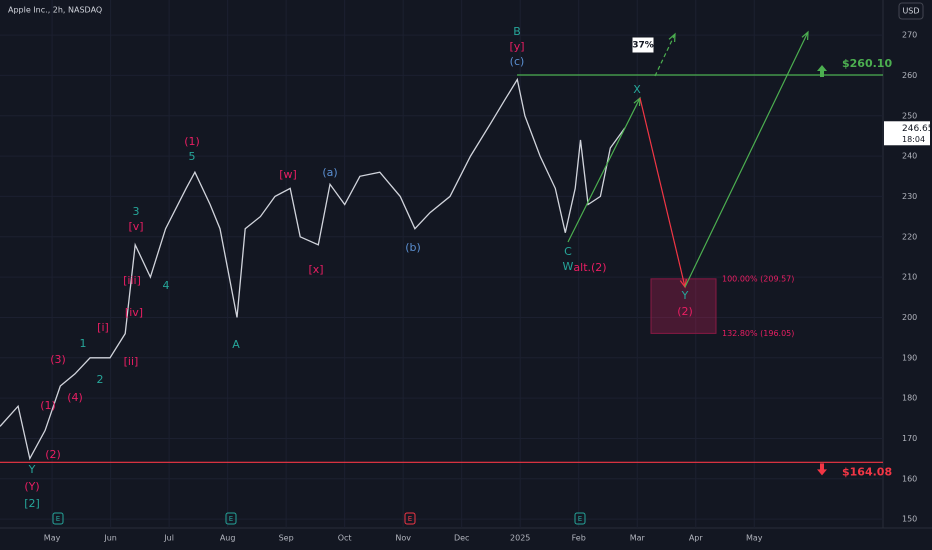 This screenshot has width=932, height=550. I want to click on wave-label: 2, so click(100, 379).